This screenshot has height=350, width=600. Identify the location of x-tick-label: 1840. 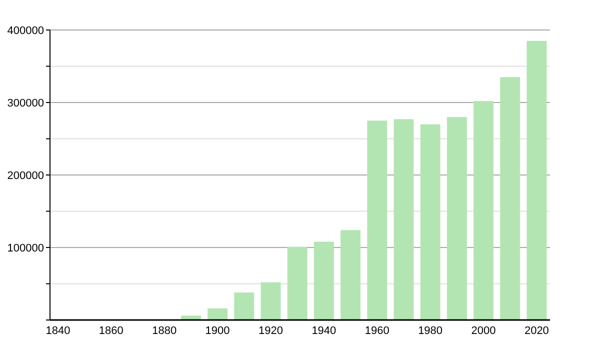
(58, 331).